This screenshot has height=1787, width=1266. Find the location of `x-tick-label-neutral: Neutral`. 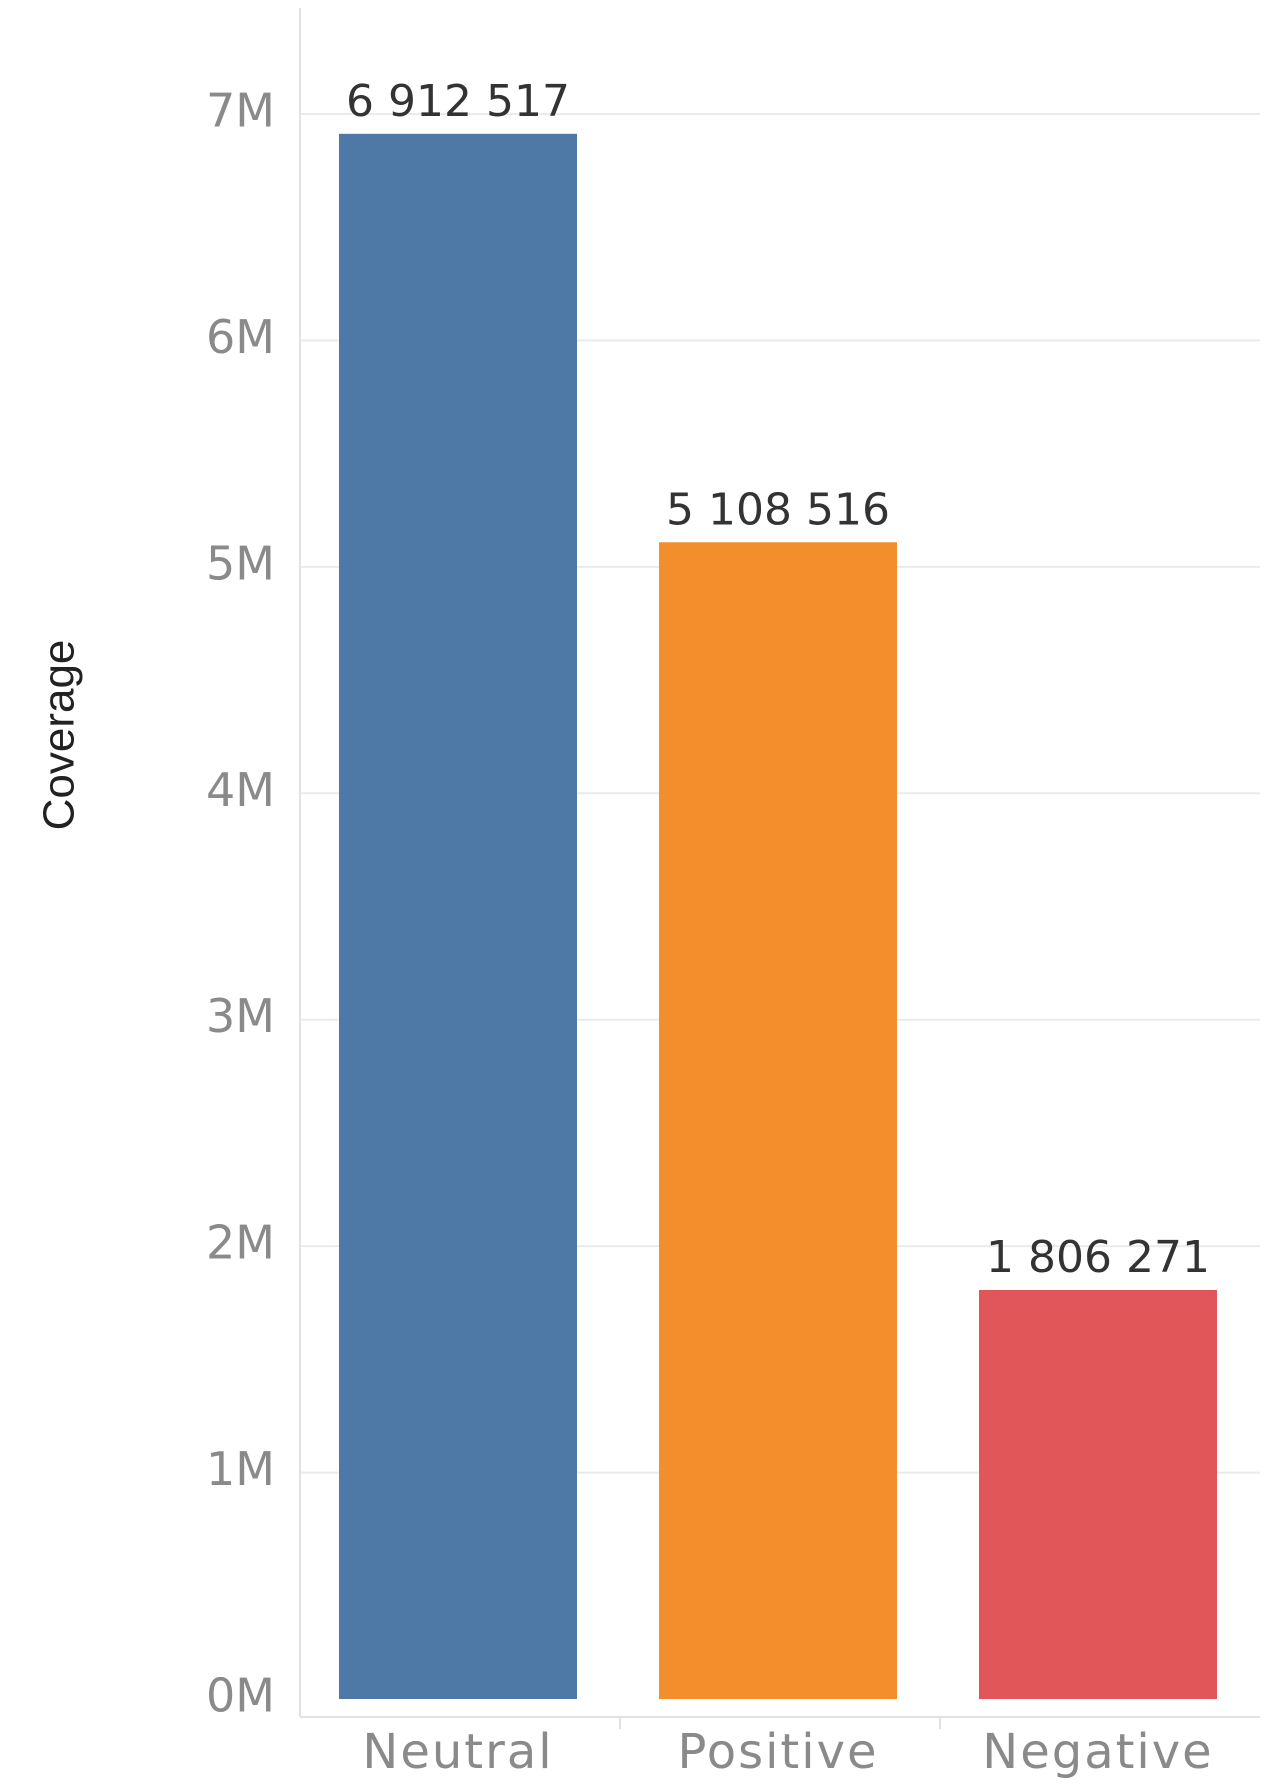

x-tick-label-neutral: Neutral is located at coordinates (457, 1752).